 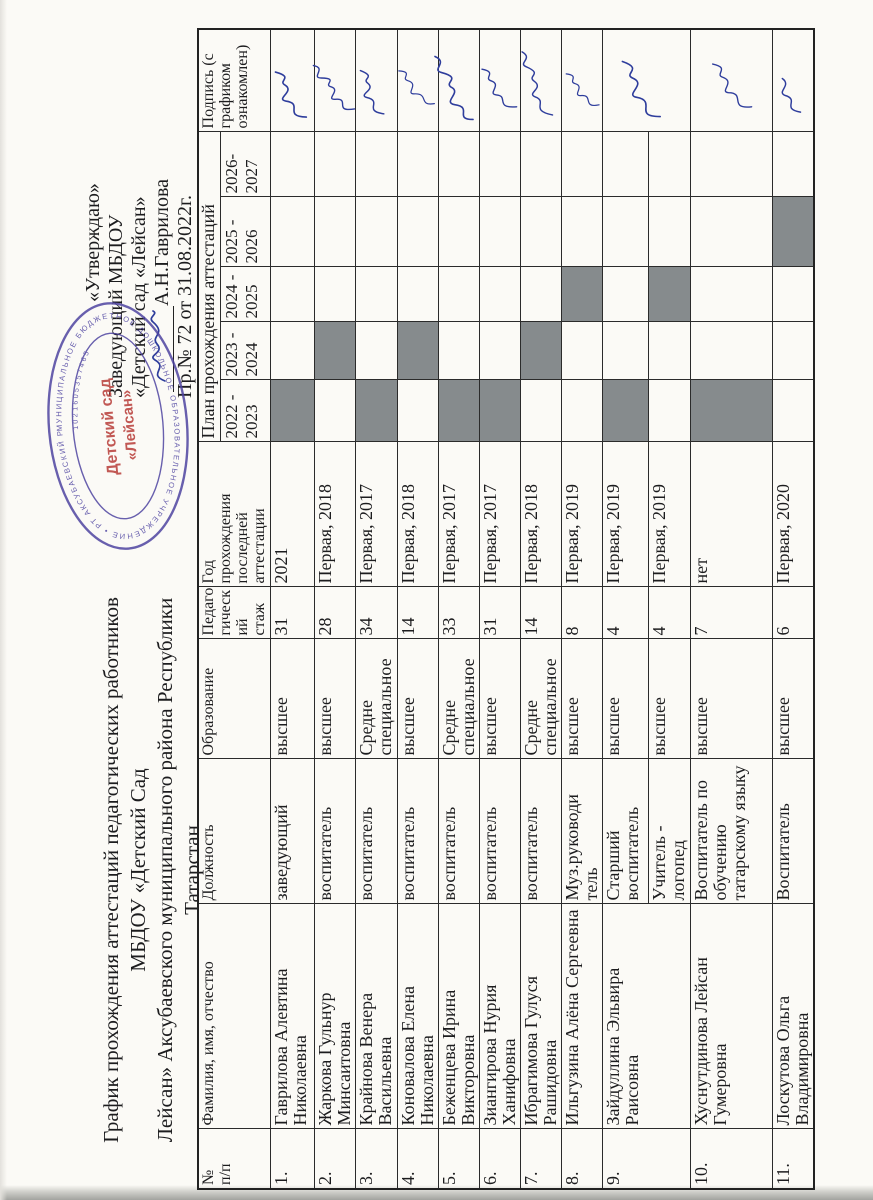 What do you see at coordinates (245, 351) in the screenshot?
I see `plan-year-2023-2024: 2023 - 2024` at bounding box center [245, 351].